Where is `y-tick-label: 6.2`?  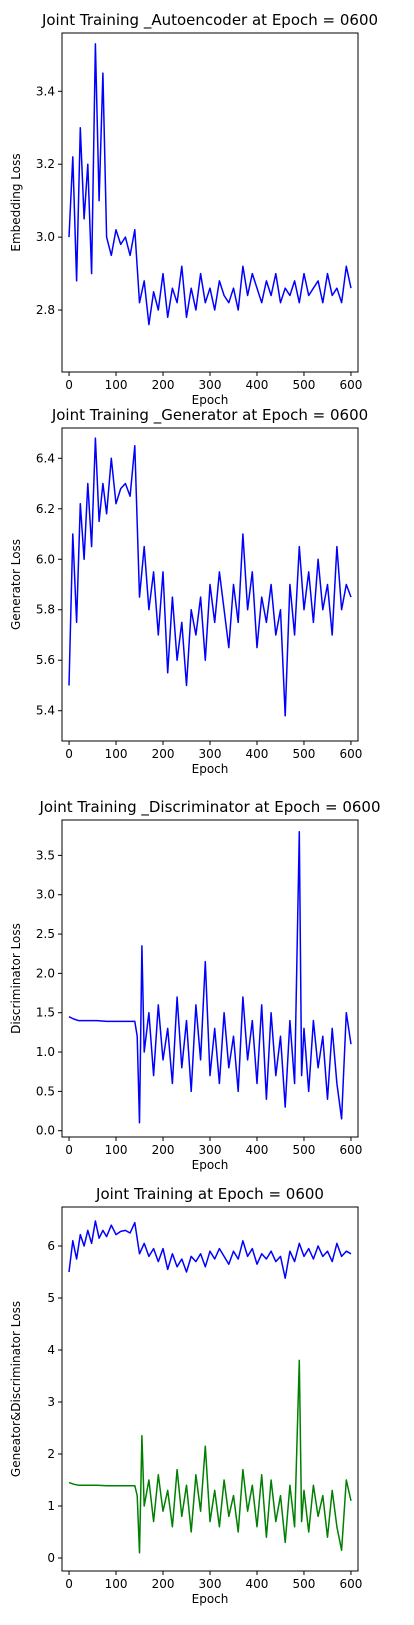 y-tick-label: 6.2 is located at coordinates (45, 509).